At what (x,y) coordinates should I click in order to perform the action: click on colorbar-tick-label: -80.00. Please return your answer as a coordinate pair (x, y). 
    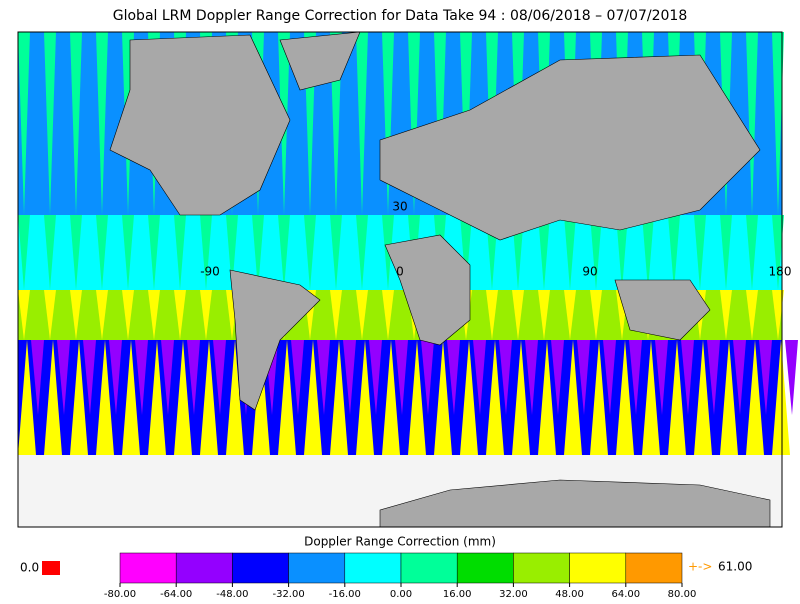
    Looking at the image, I should click on (120, 594).